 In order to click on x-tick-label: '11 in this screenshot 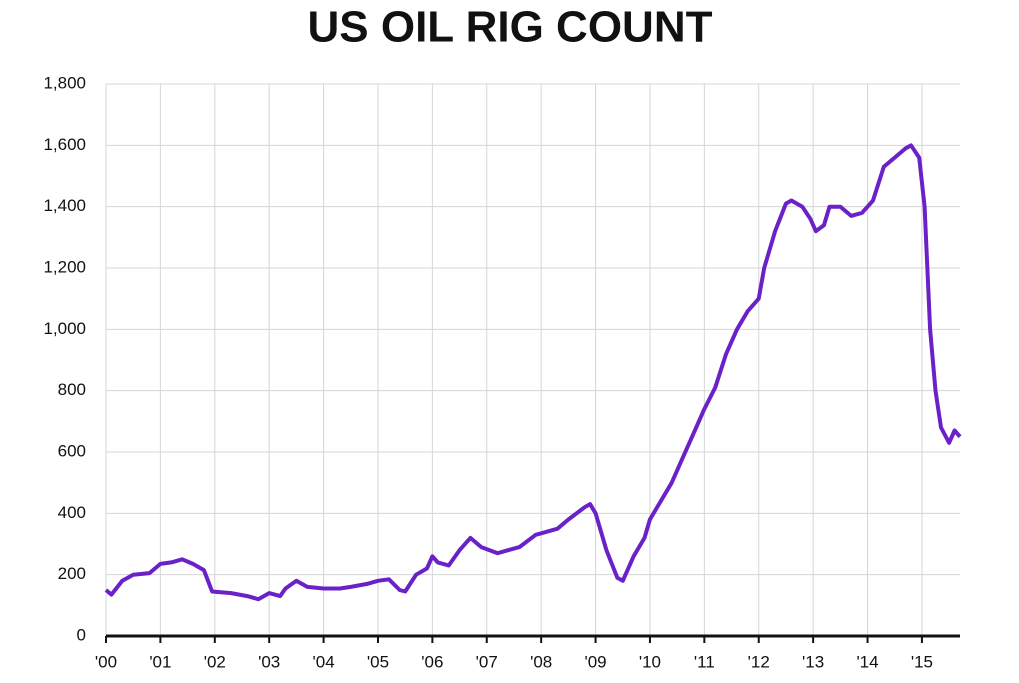, I will do `click(704, 661)`.